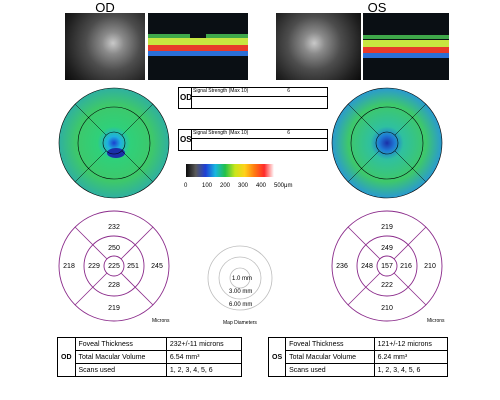 This screenshot has height=400, width=500. Describe the element at coordinates (342, 266) in the screenshot. I see `os-outer-left: 236` at that location.